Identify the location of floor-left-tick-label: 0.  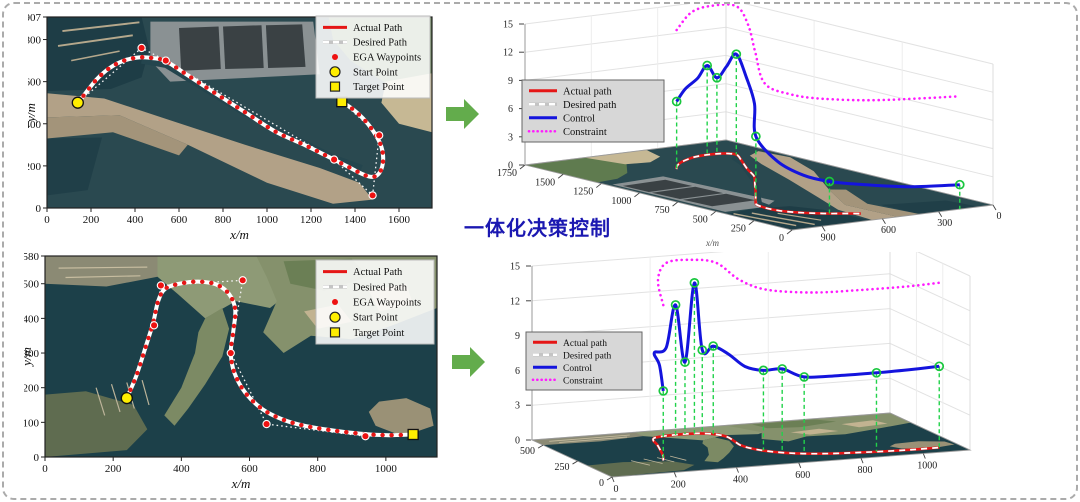
(781, 238).